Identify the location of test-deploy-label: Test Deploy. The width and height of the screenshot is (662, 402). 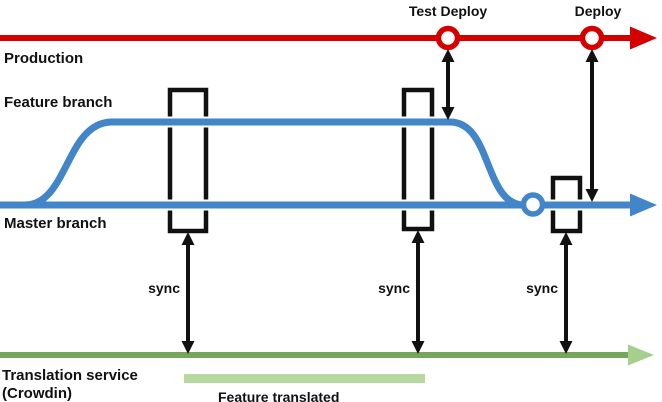
(448, 11).